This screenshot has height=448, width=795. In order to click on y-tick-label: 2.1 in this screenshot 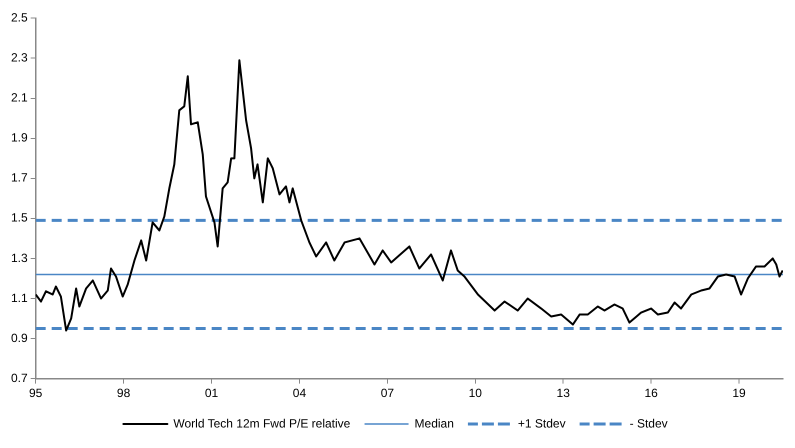, I will do `click(19, 97)`.